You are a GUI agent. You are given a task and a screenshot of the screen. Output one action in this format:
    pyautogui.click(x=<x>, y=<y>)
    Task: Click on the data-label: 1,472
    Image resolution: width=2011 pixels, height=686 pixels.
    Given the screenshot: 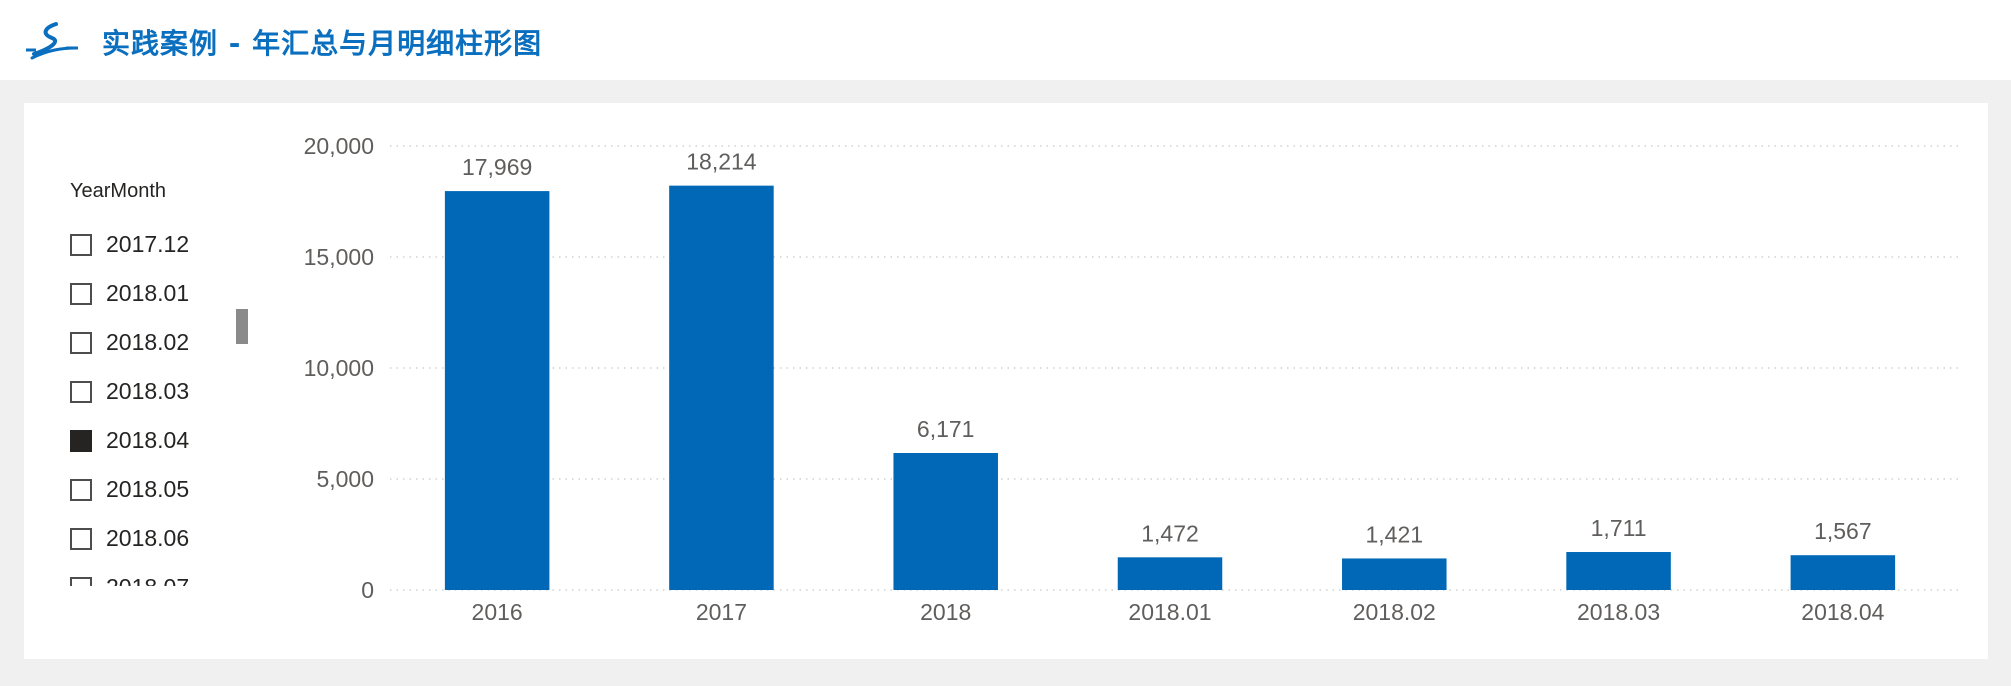 What is the action you would take?
    pyautogui.click(x=1170, y=533)
    